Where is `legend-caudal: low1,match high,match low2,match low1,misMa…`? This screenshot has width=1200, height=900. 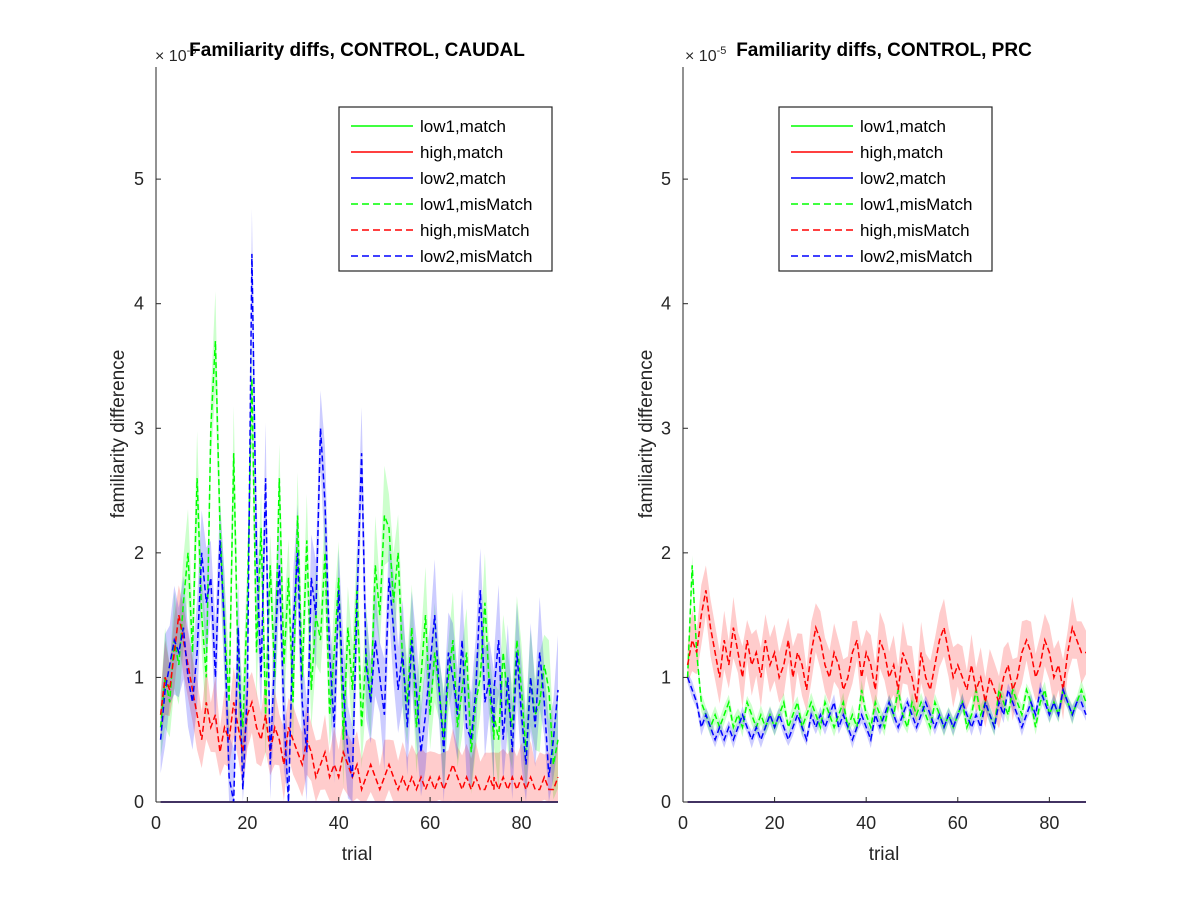
legend-caudal: low1,match high,match low2,match low1,misMa… is located at coordinates (445, 189).